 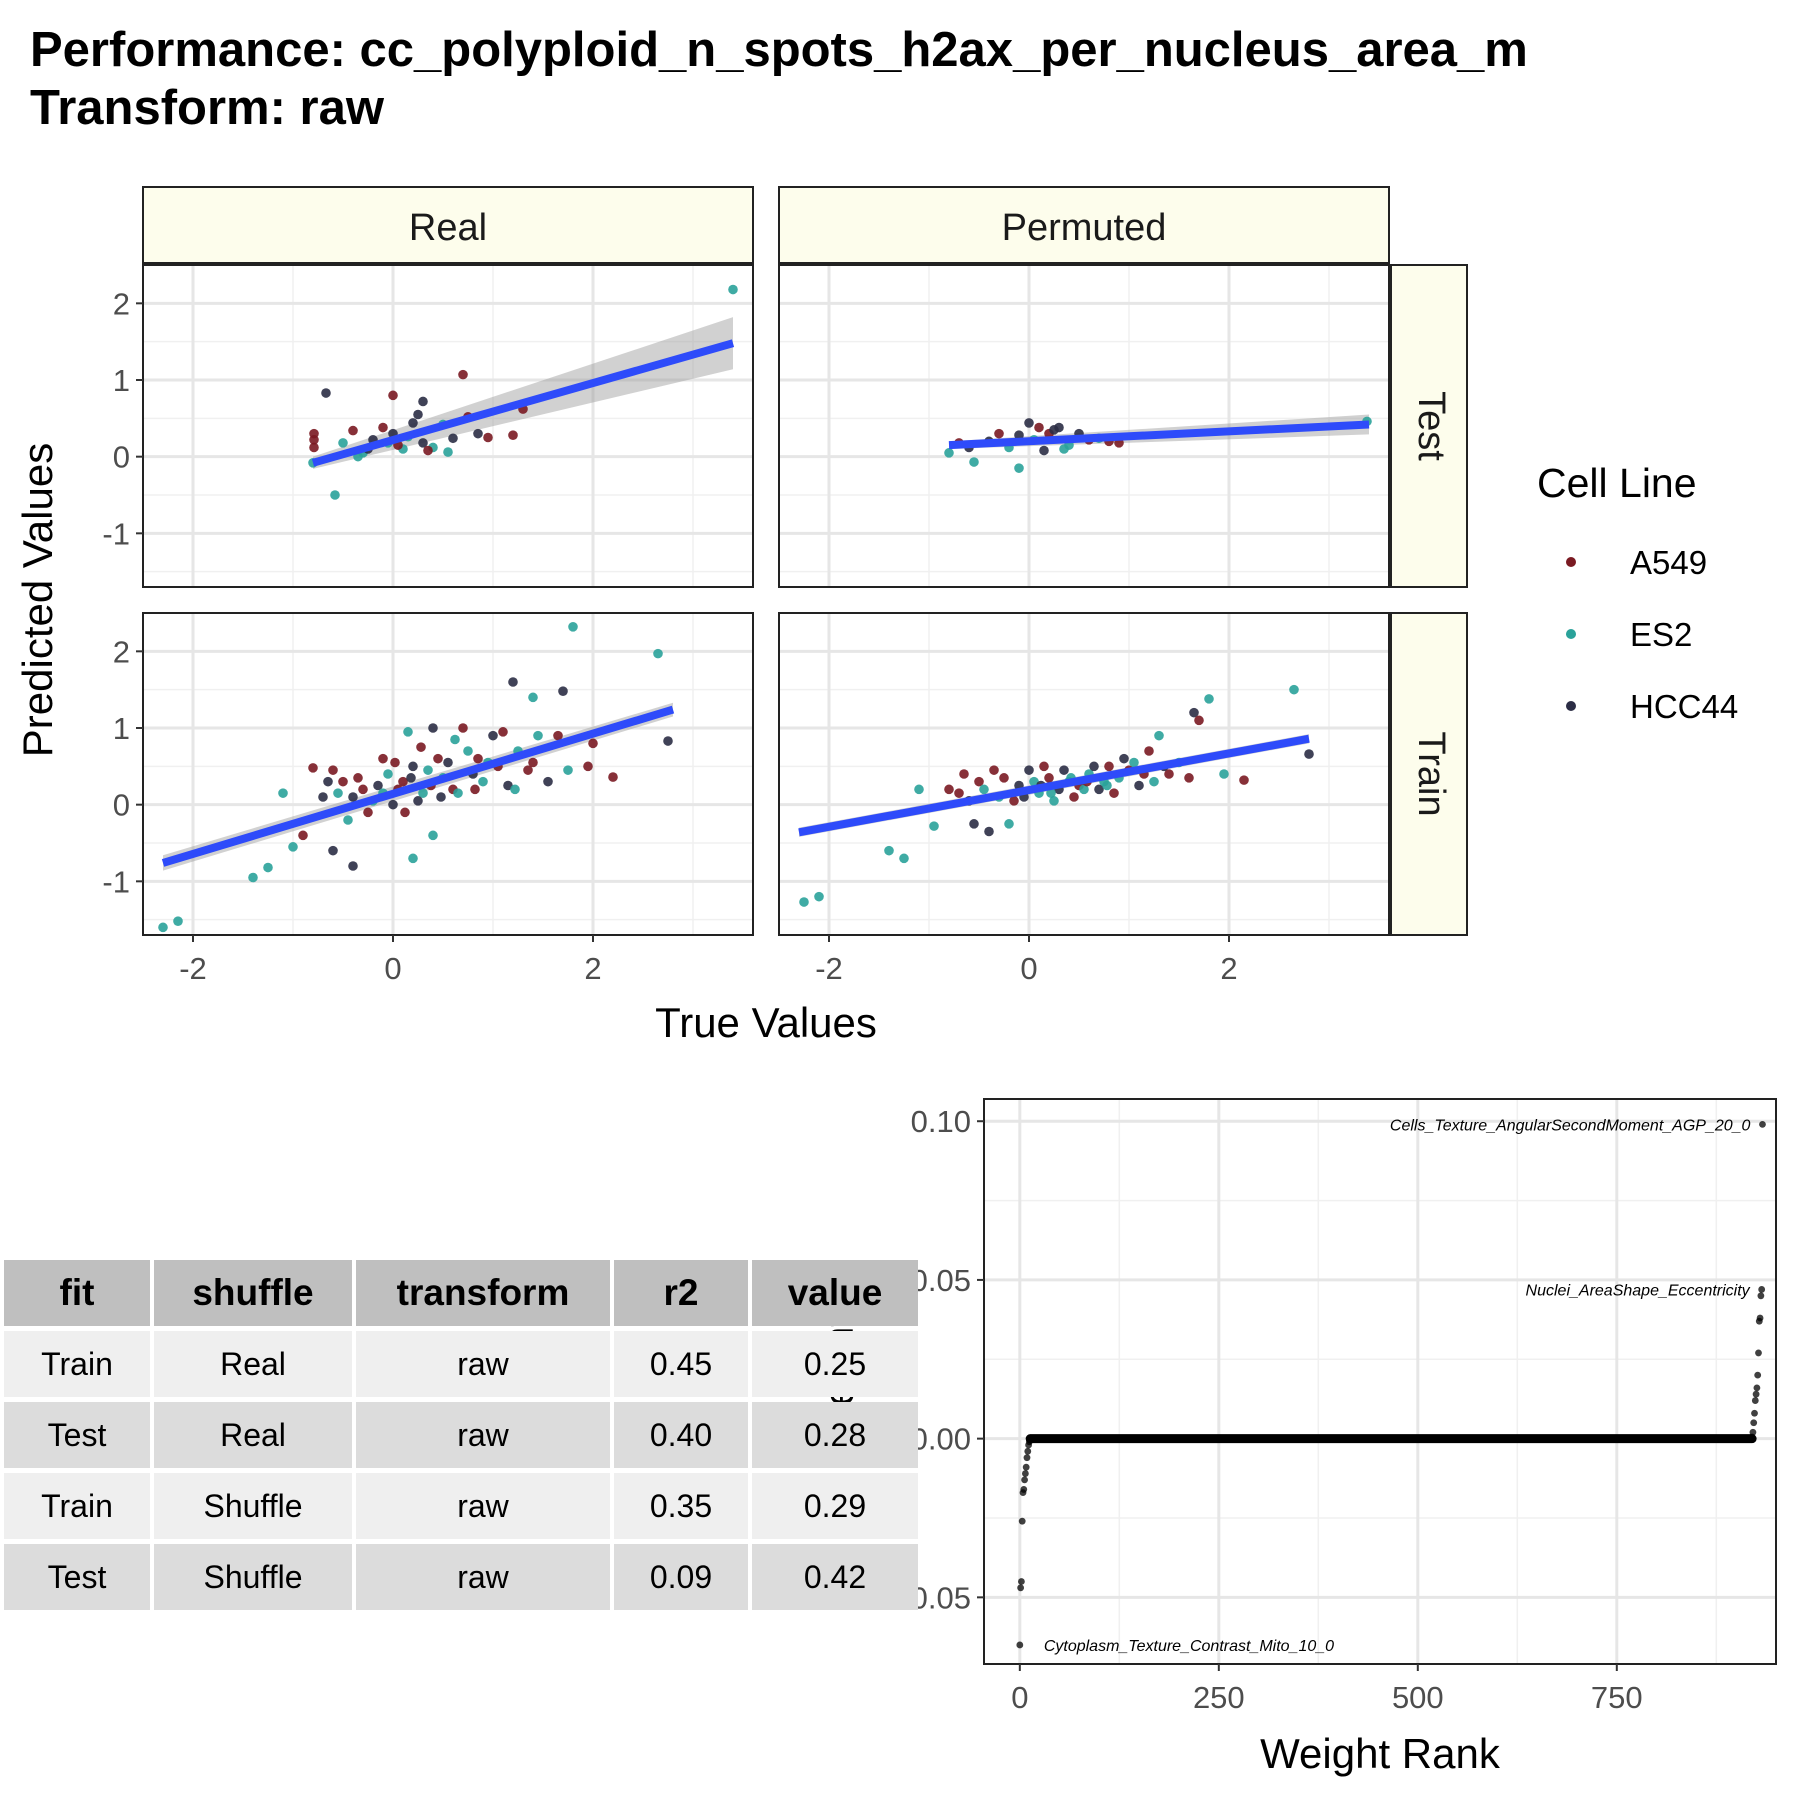 What do you see at coordinates (941, 1121) in the screenshot?
I see `y-tick-label: 0.10` at bounding box center [941, 1121].